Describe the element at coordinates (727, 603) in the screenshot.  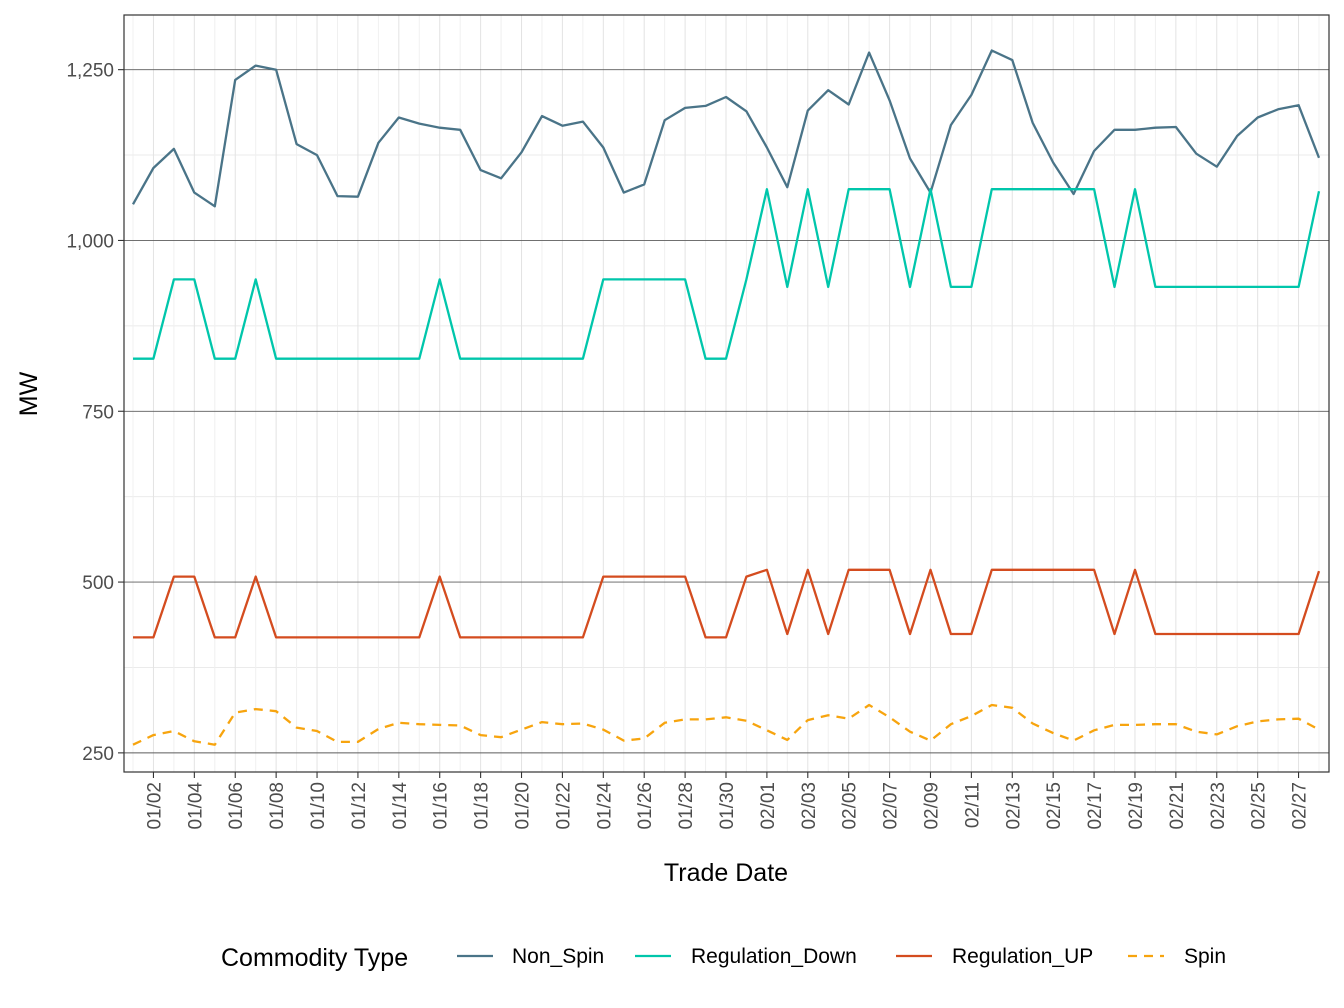
I see `series-line-regulation-up` at that location.